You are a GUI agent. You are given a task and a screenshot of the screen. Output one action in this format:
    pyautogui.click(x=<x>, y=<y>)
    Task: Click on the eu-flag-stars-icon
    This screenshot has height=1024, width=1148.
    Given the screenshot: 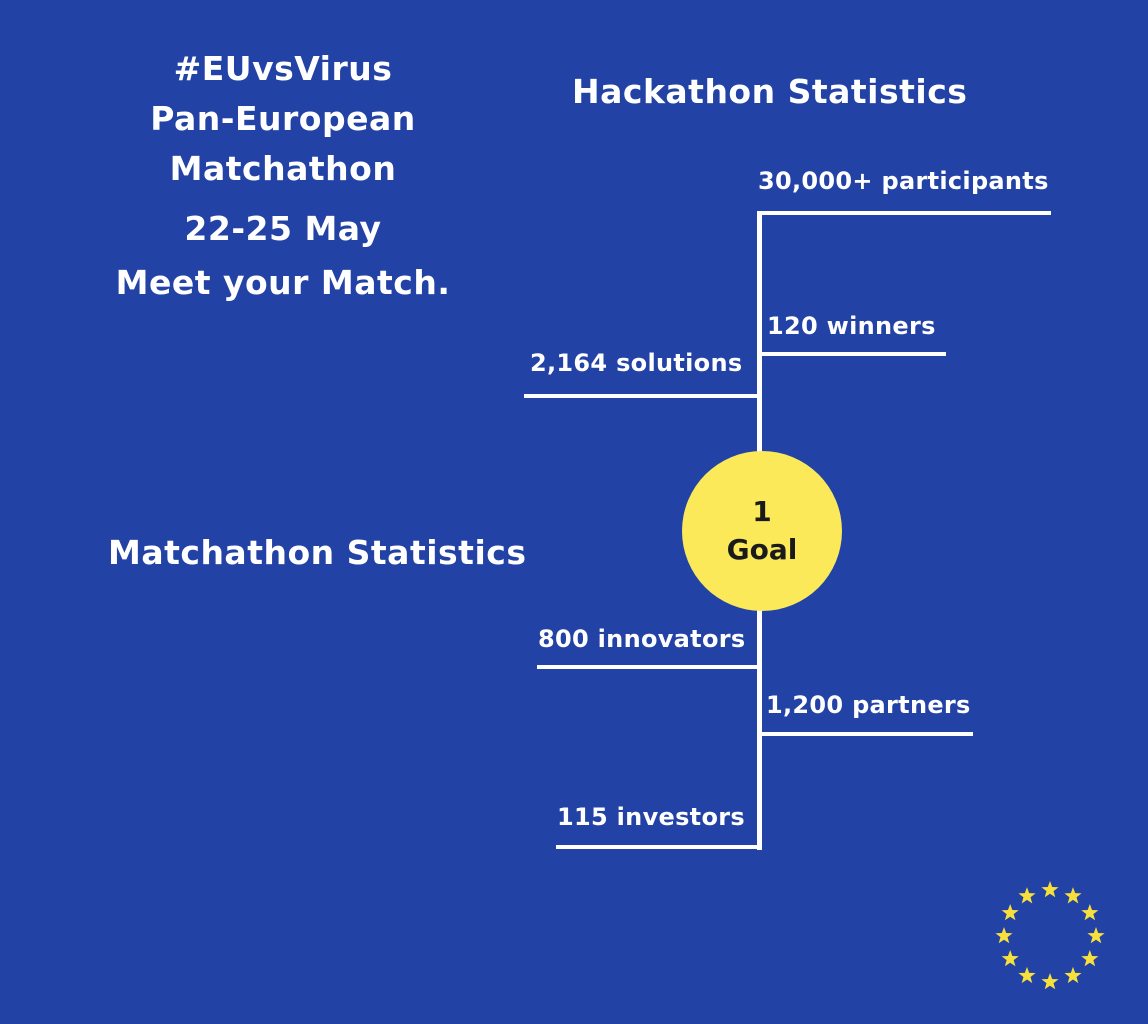 What is the action you would take?
    pyautogui.click(x=1050, y=935)
    